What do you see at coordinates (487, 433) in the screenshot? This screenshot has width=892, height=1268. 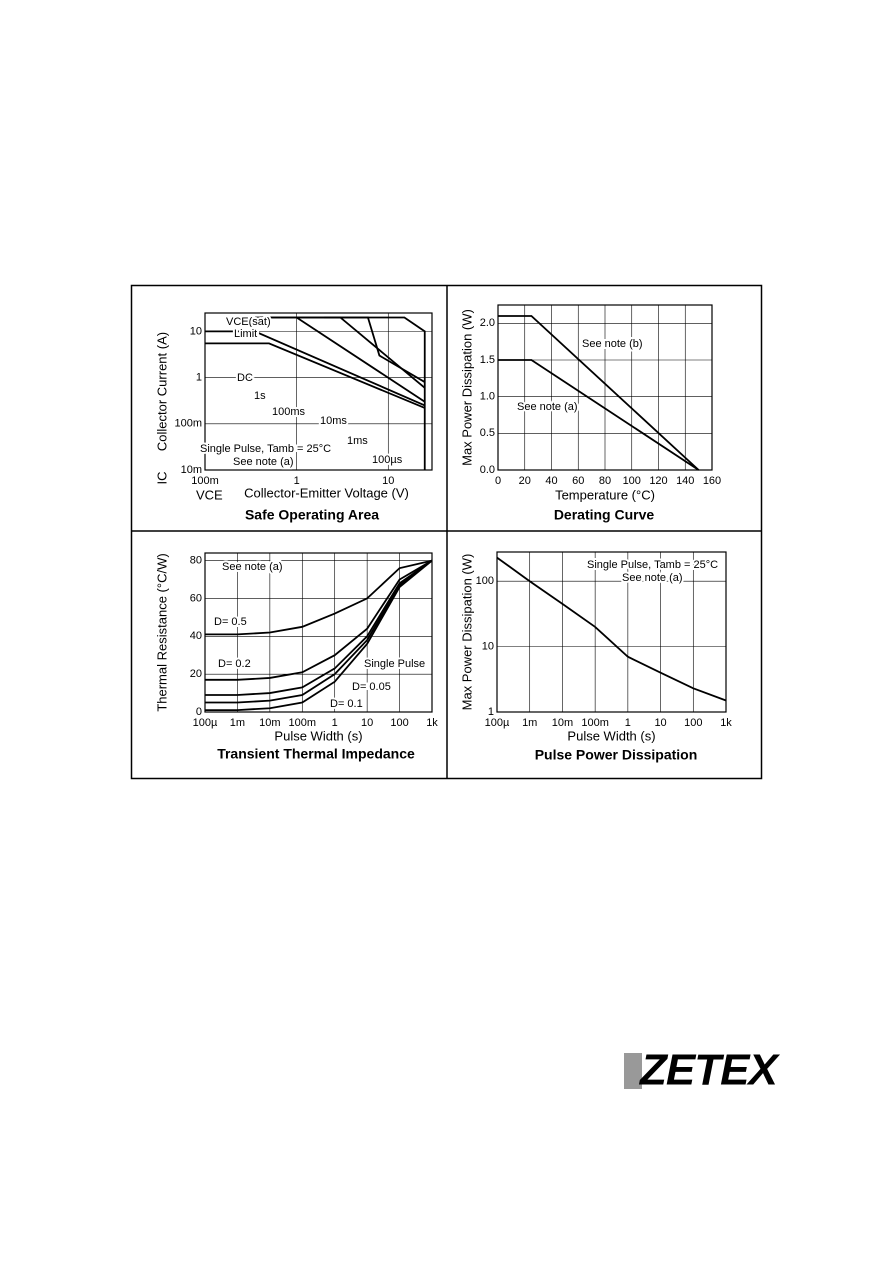 I see `y-tick-label: 0.5` at bounding box center [487, 433].